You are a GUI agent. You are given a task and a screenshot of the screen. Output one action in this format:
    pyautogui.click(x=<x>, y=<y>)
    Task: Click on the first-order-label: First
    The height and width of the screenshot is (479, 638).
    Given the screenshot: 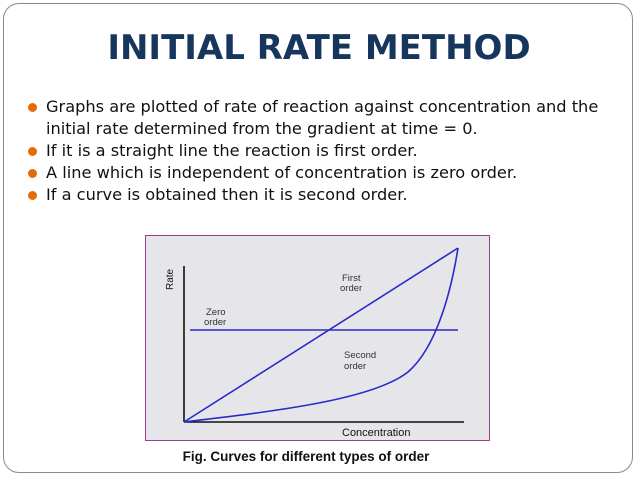 What is the action you would take?
    pyautogui.click(x=351, y=278)
    